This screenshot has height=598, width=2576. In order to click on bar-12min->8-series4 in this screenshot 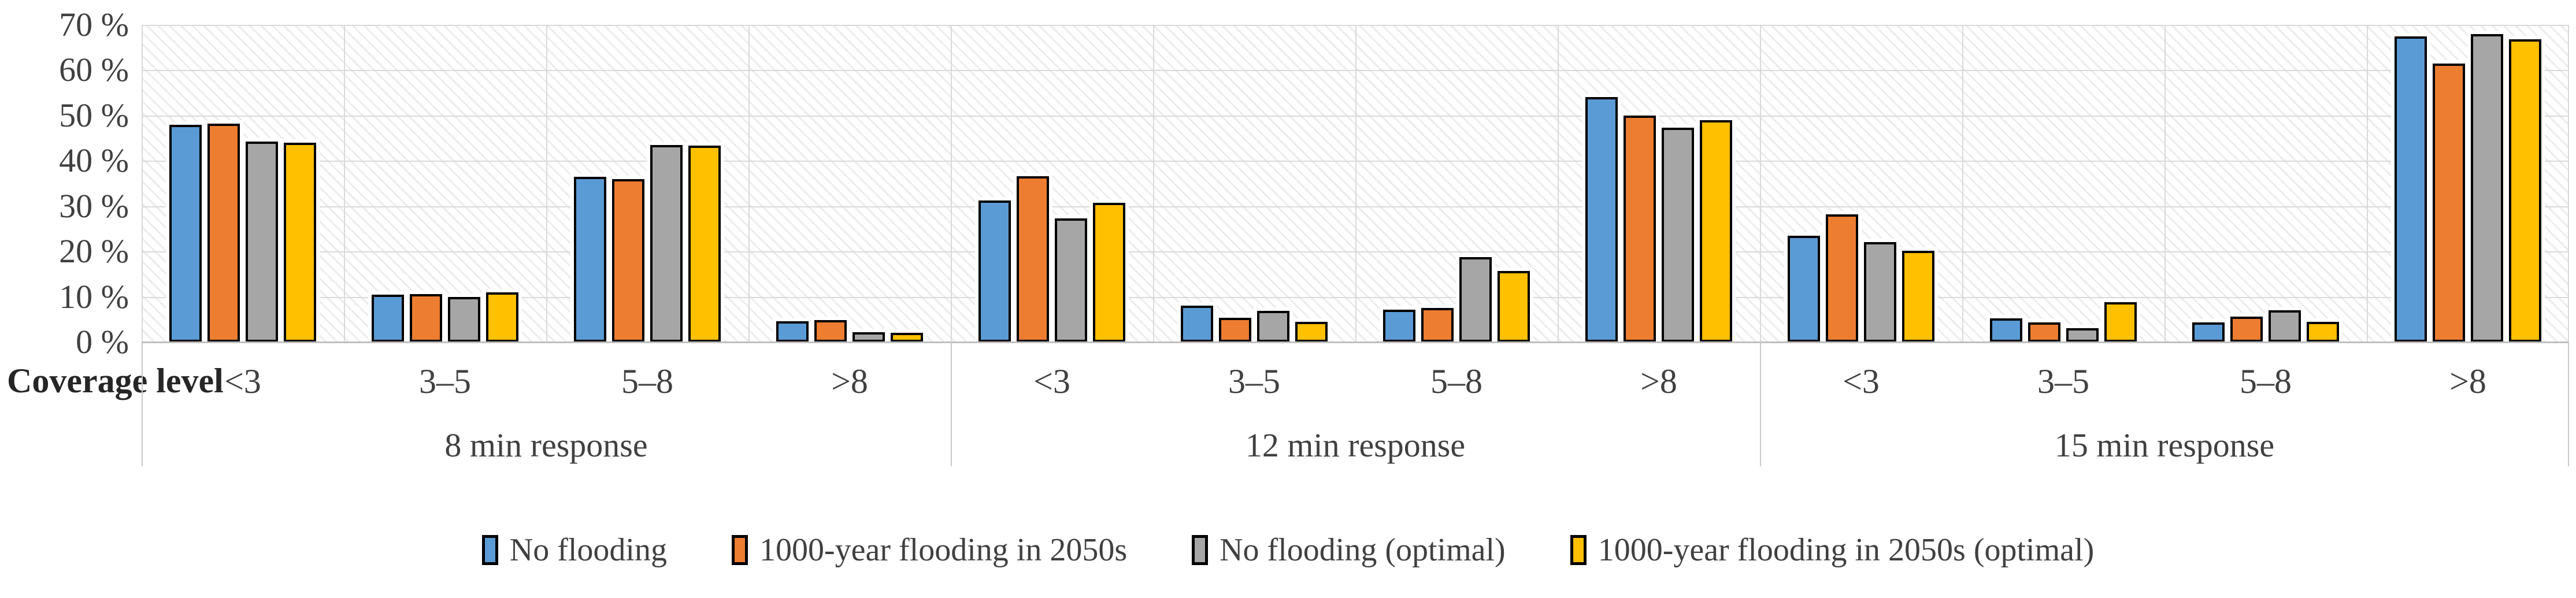, I will do `click(1716, 231)`.